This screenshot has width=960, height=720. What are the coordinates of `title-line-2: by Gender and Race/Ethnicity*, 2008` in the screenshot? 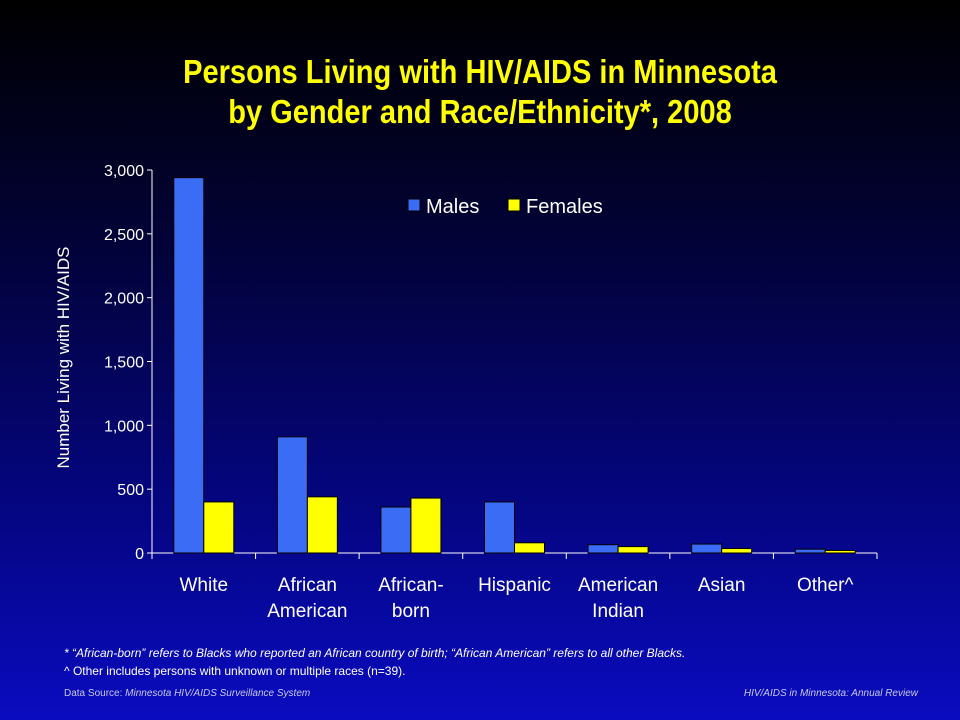 It's located at (480, 111).